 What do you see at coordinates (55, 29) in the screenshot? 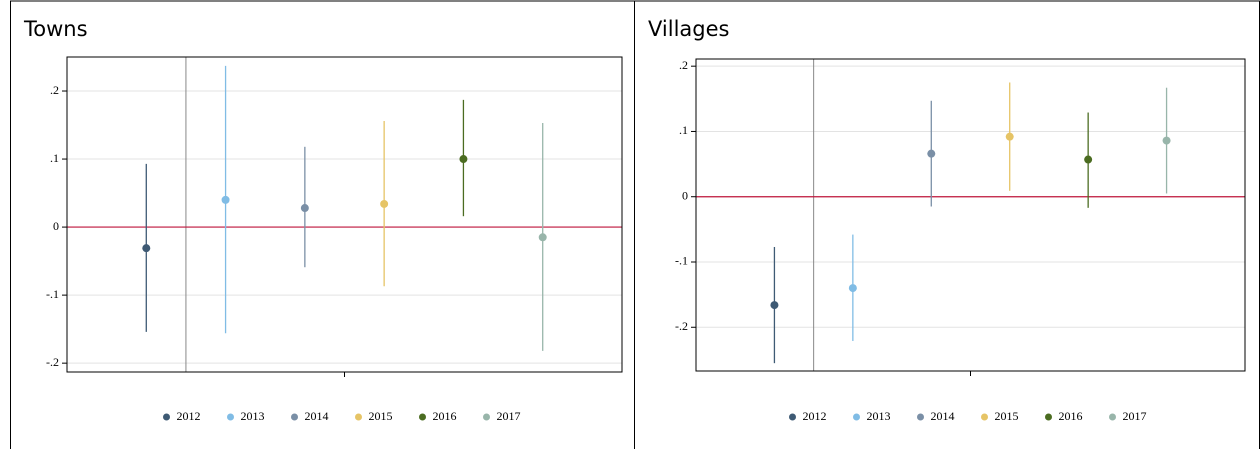
I see `chart-title: Towns` at bounding box center [55, 29].